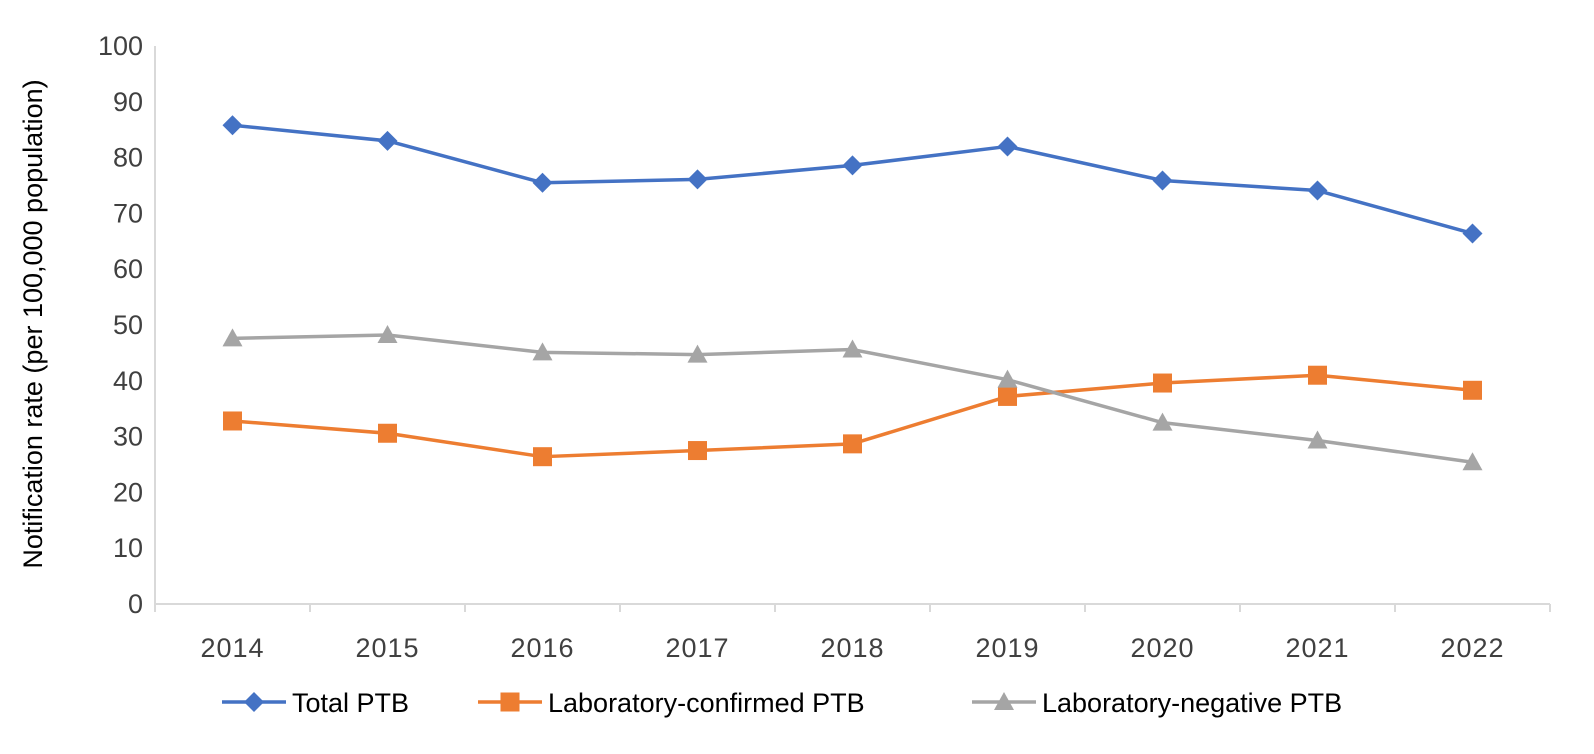 The image size is (1594, 754). I want to click on y-tick-label: 50, so click(128, 325).